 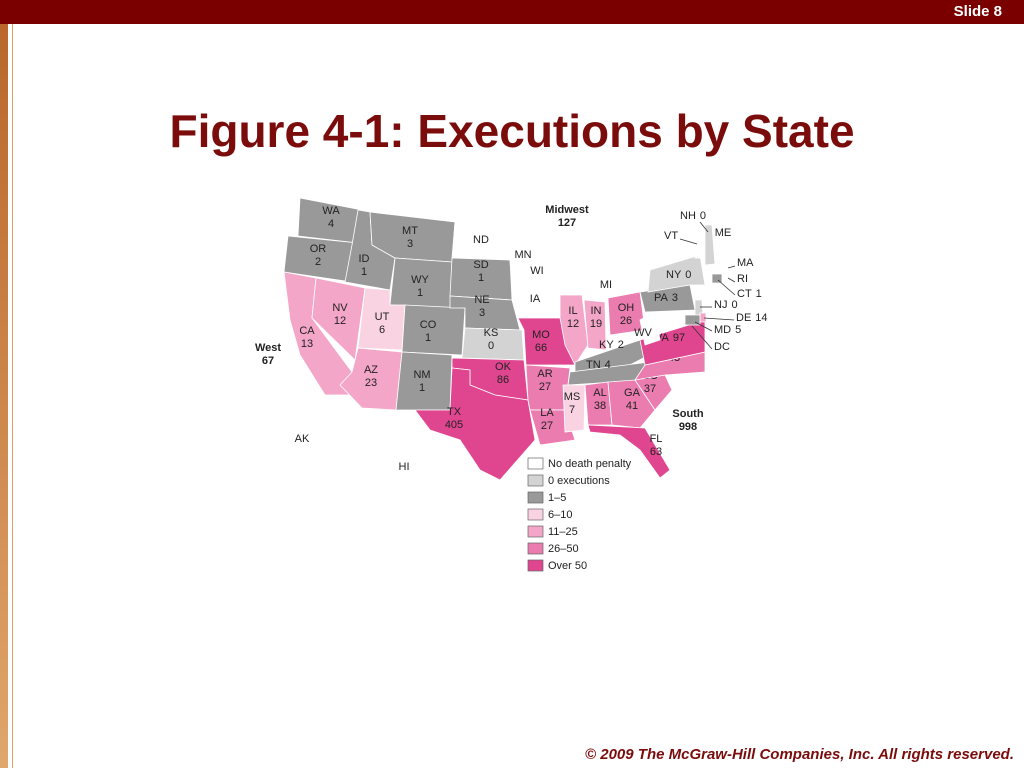 I want to click on state-abbr: ME, so click(x=723, y=233).